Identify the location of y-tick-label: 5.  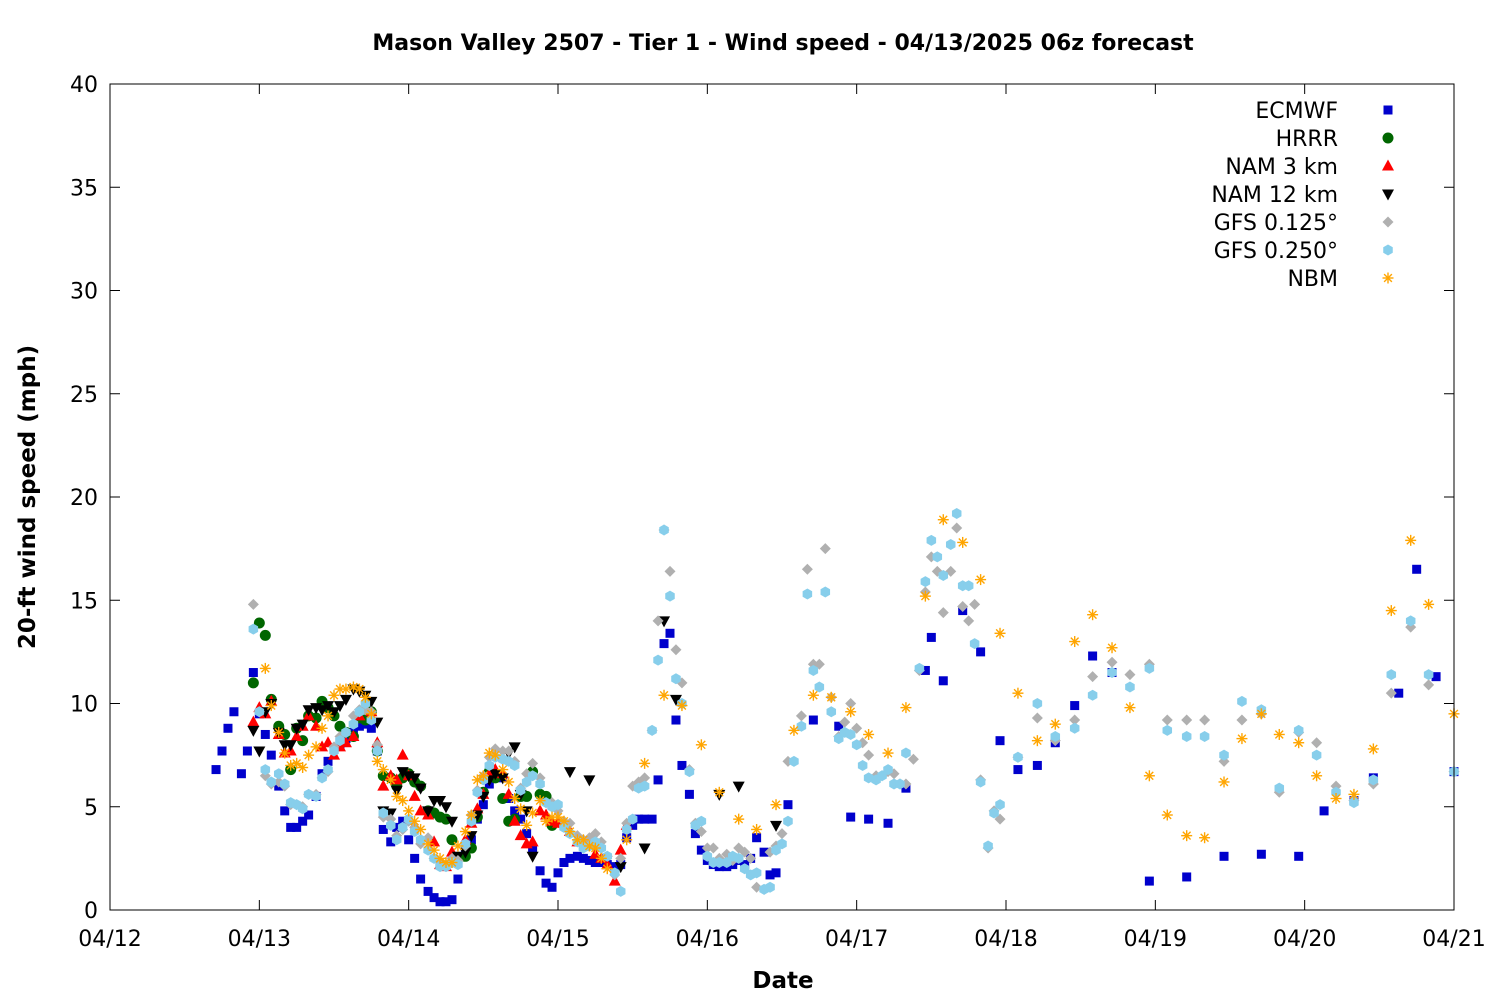
(91, 808).